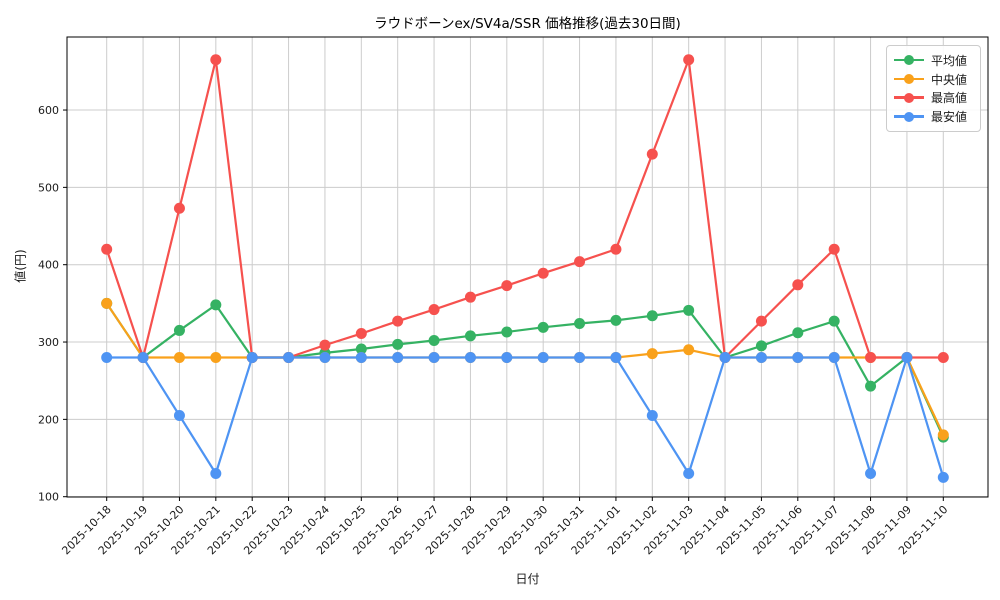 Image resolution: width=1000 pixels, height=600 pixels. I want to click on y-tick-label: 600, so click(48, 110).